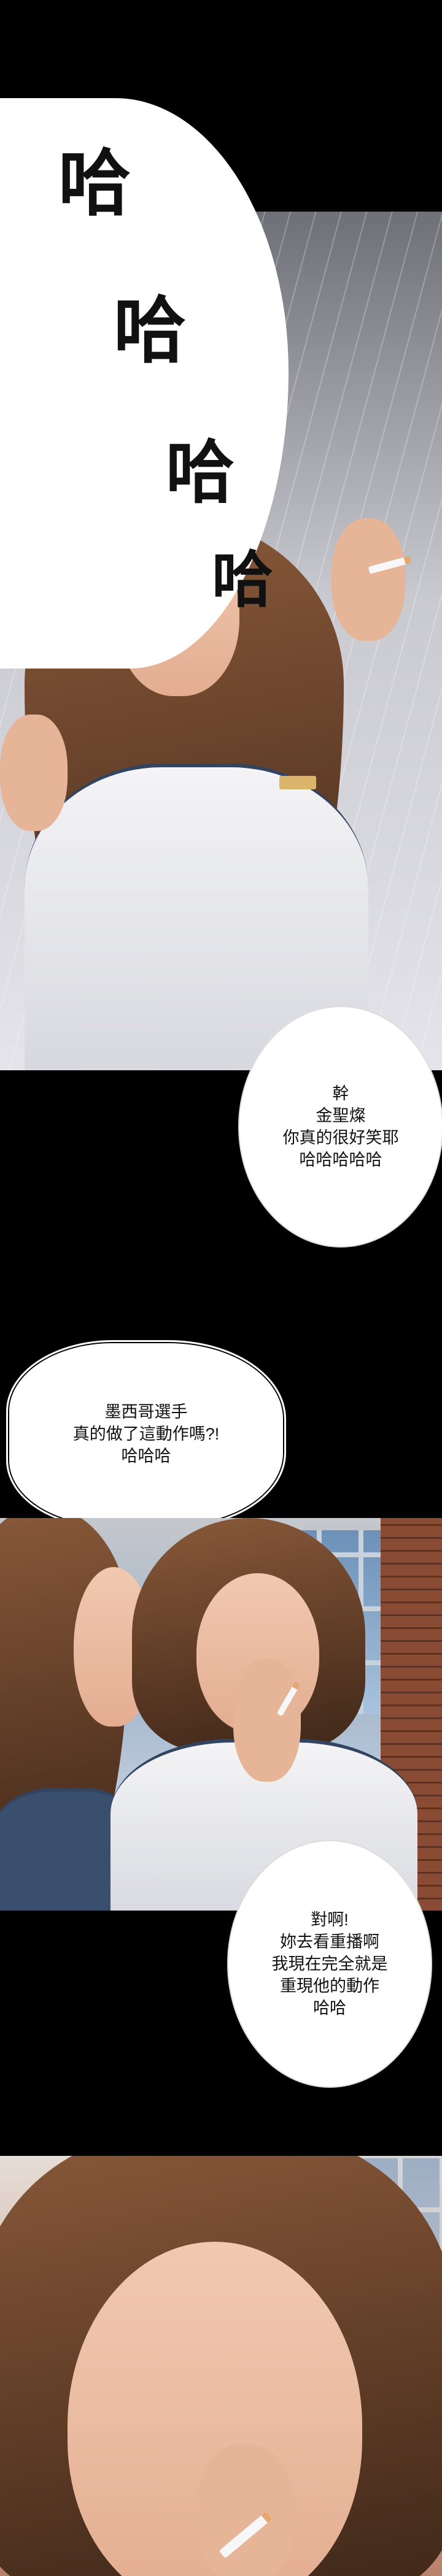 The width and height of the screenshot is (442, 2576). Describe the element at coordinates (245, 2510) in the screenshot. I see `close-up-hand` at that location.